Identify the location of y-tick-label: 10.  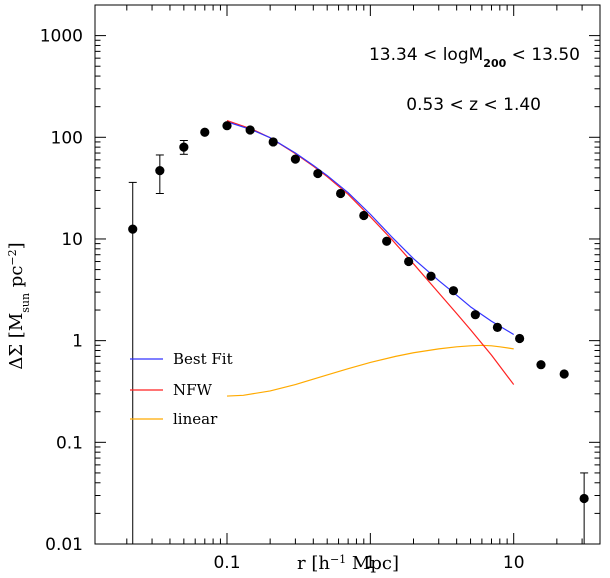
(72, 240).